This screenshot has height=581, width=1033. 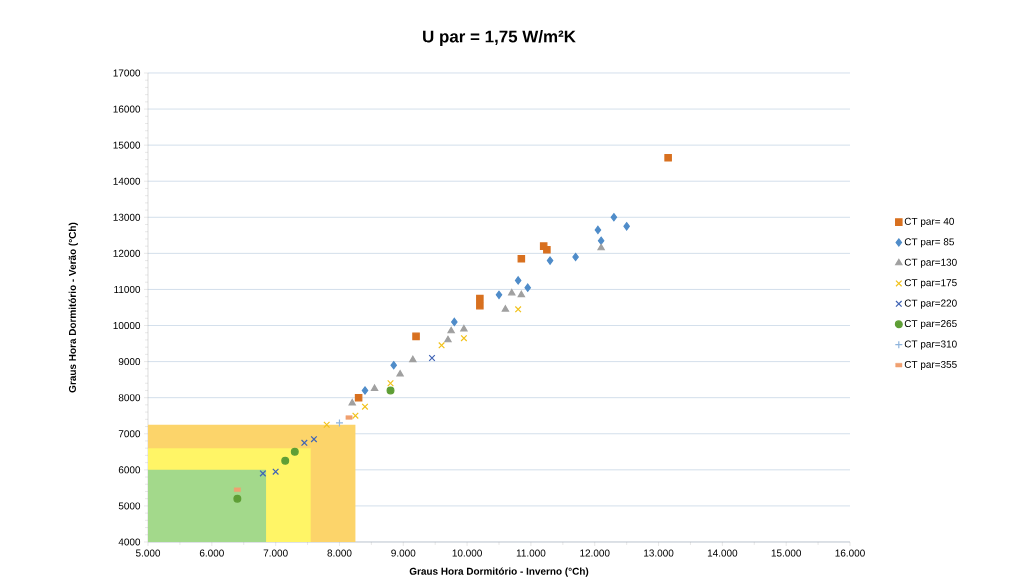 I want to click on x-tick-label: 9.000, so click(x=403, y=553).